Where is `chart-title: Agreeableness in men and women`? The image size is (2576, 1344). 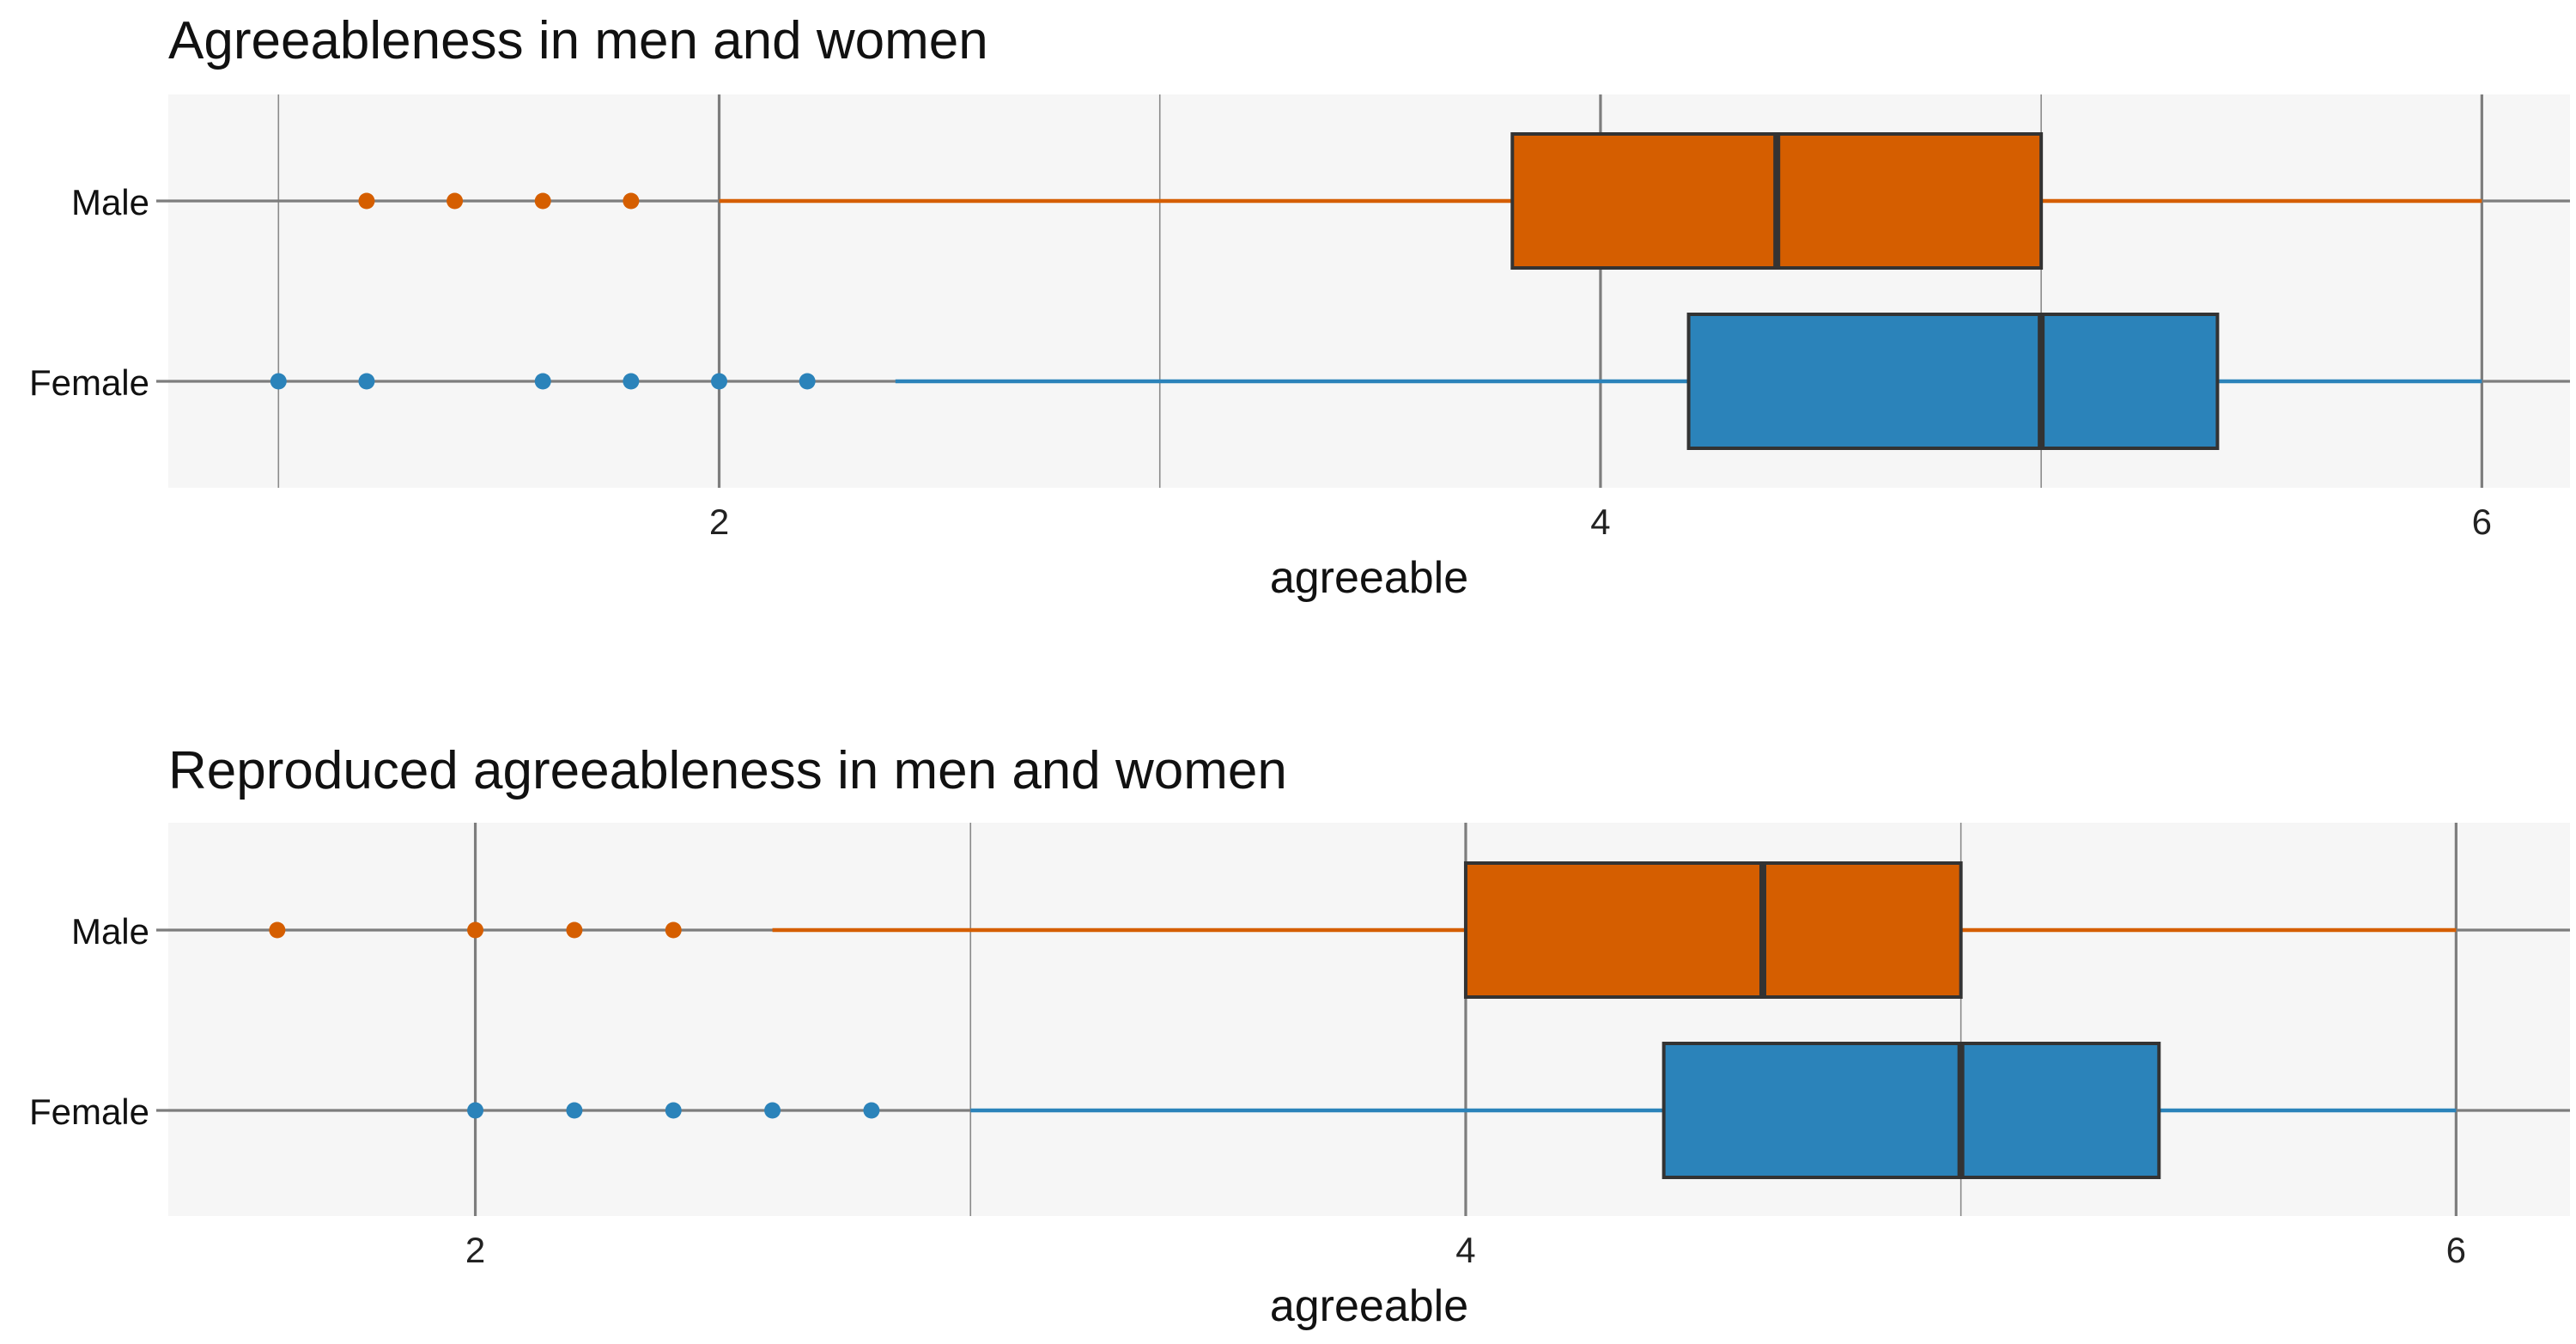 chart-title: Agreeableness in men and women is located at coordinates (578, 40).